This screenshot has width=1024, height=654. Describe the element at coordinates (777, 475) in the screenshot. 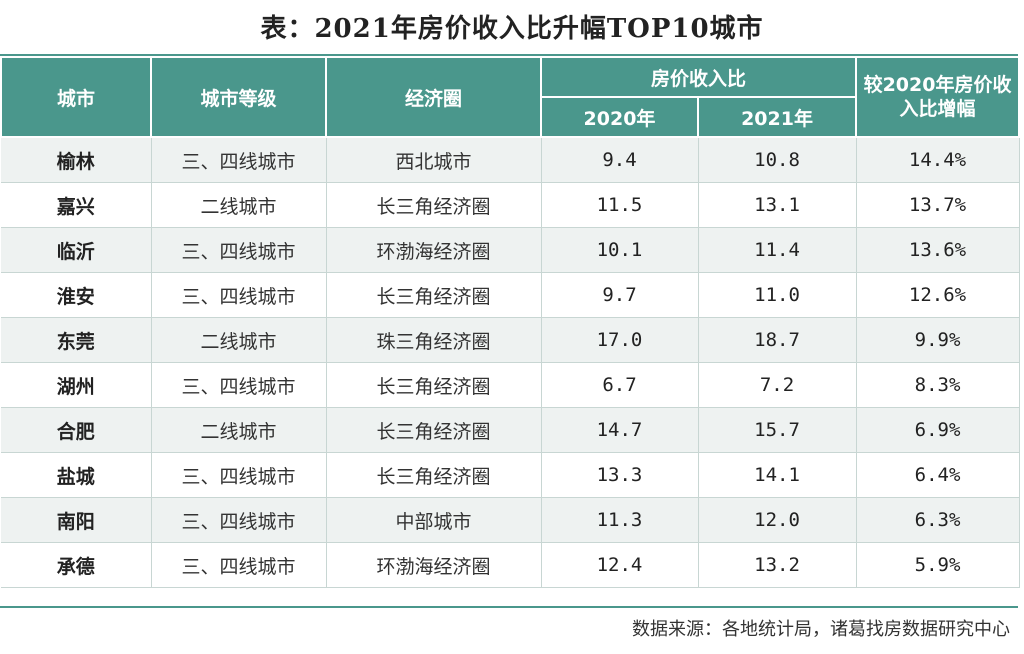

I see `cell-ratio-2021: 14.1` at that location.